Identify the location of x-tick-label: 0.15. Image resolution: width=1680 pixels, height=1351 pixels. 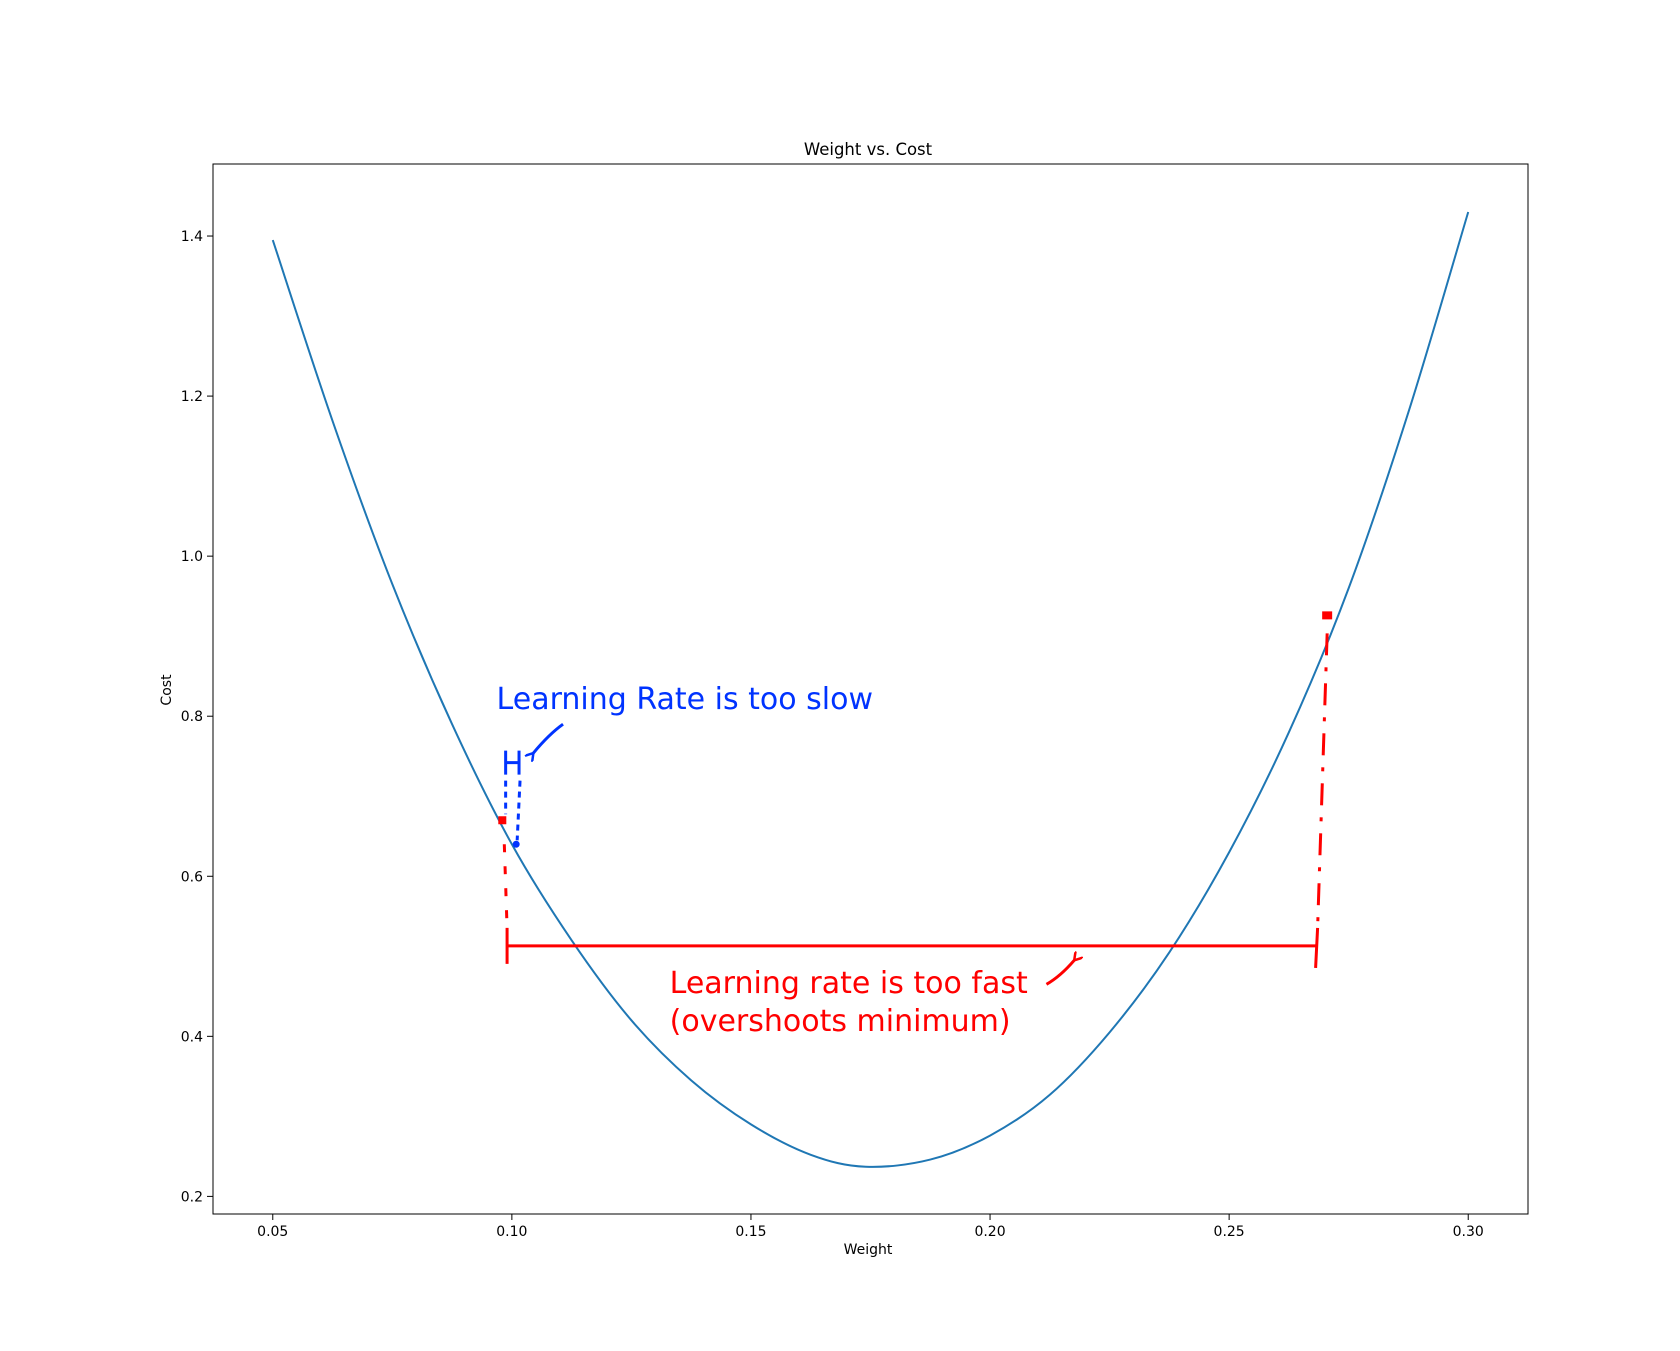
(750, 1232).